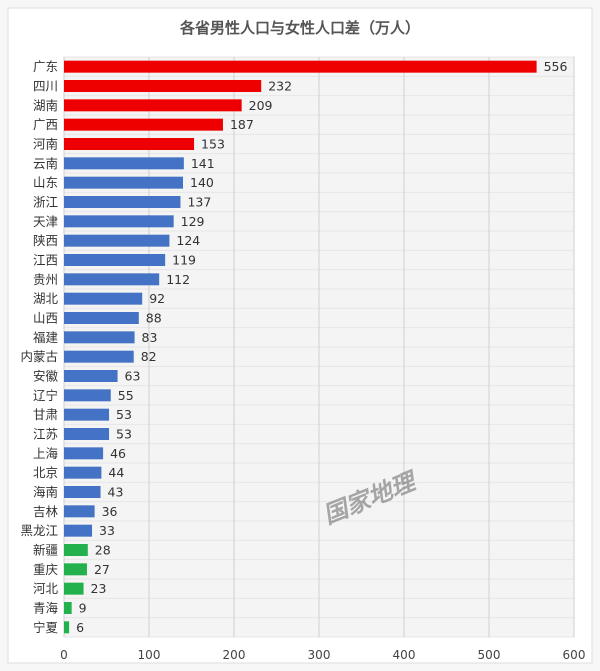  I want to click on chart-title: 各省男性人口与女性人口差（万人）, so click(299, 28).